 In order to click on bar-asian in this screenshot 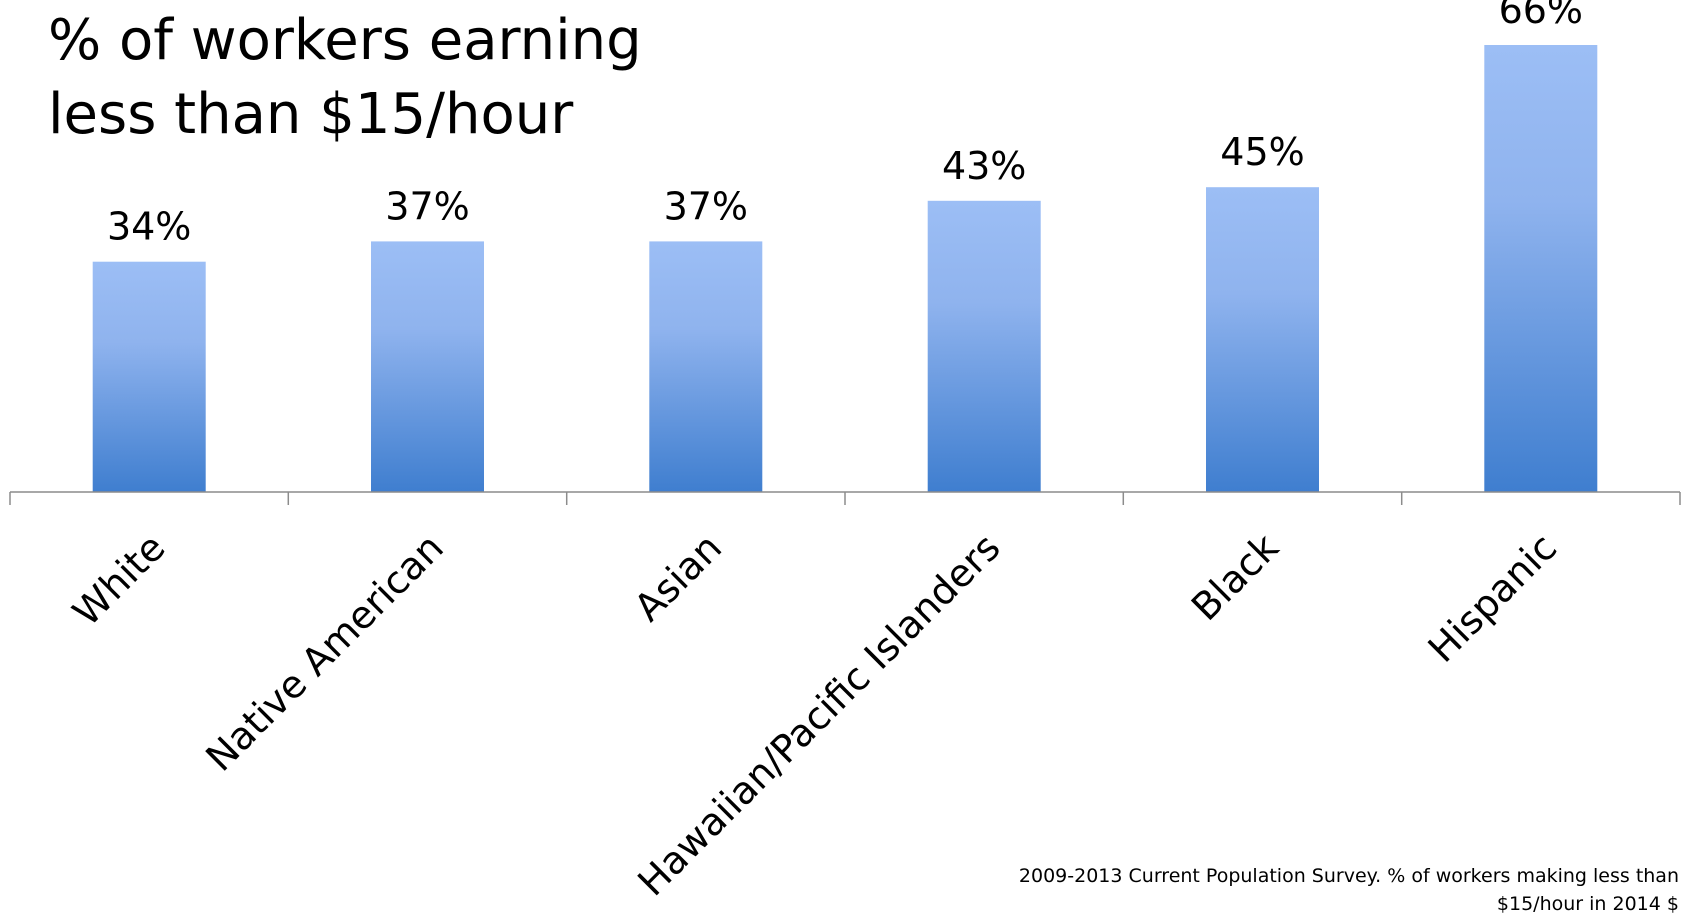, I will do `click(706, 366)`.